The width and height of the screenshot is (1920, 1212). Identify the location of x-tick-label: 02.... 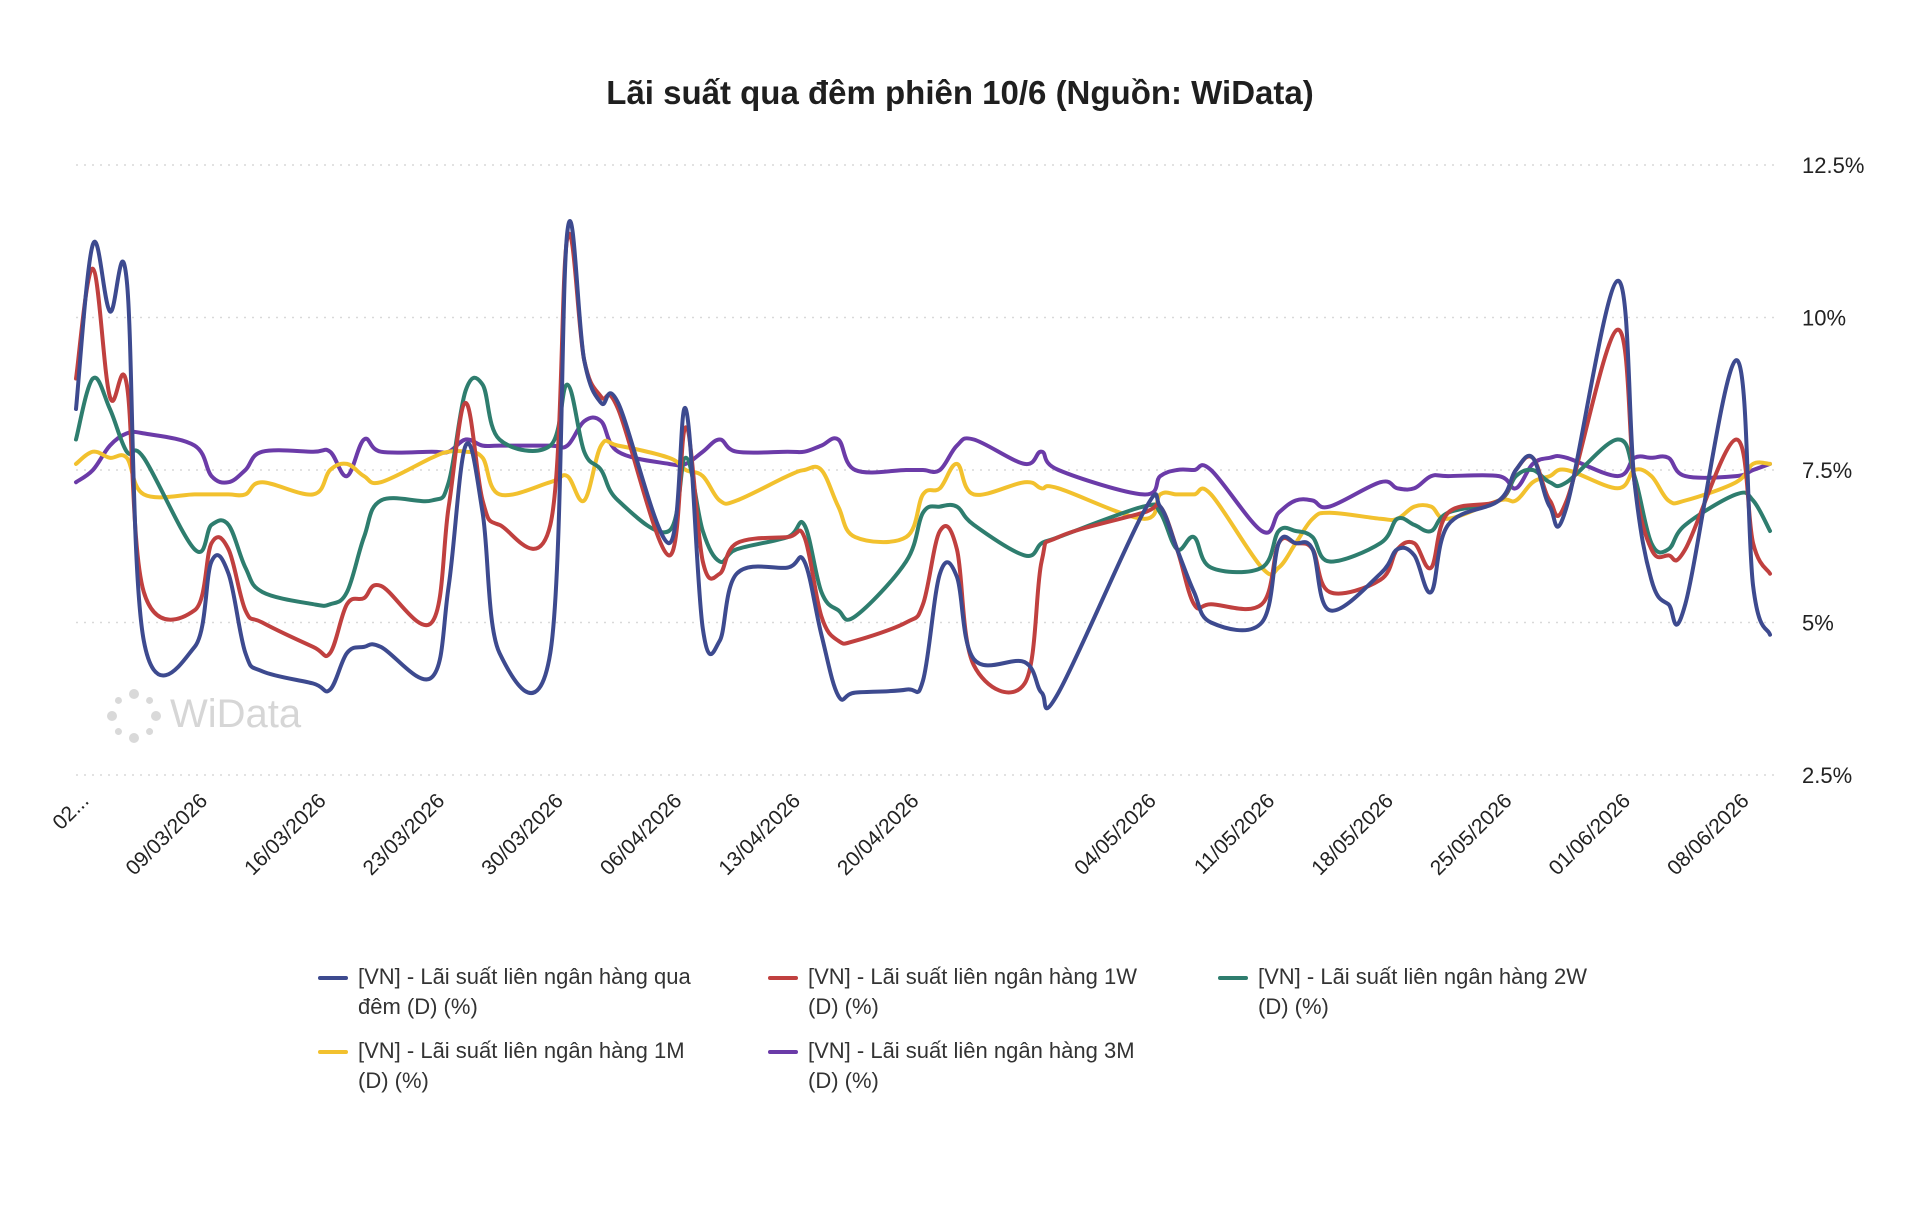
(70, 811).